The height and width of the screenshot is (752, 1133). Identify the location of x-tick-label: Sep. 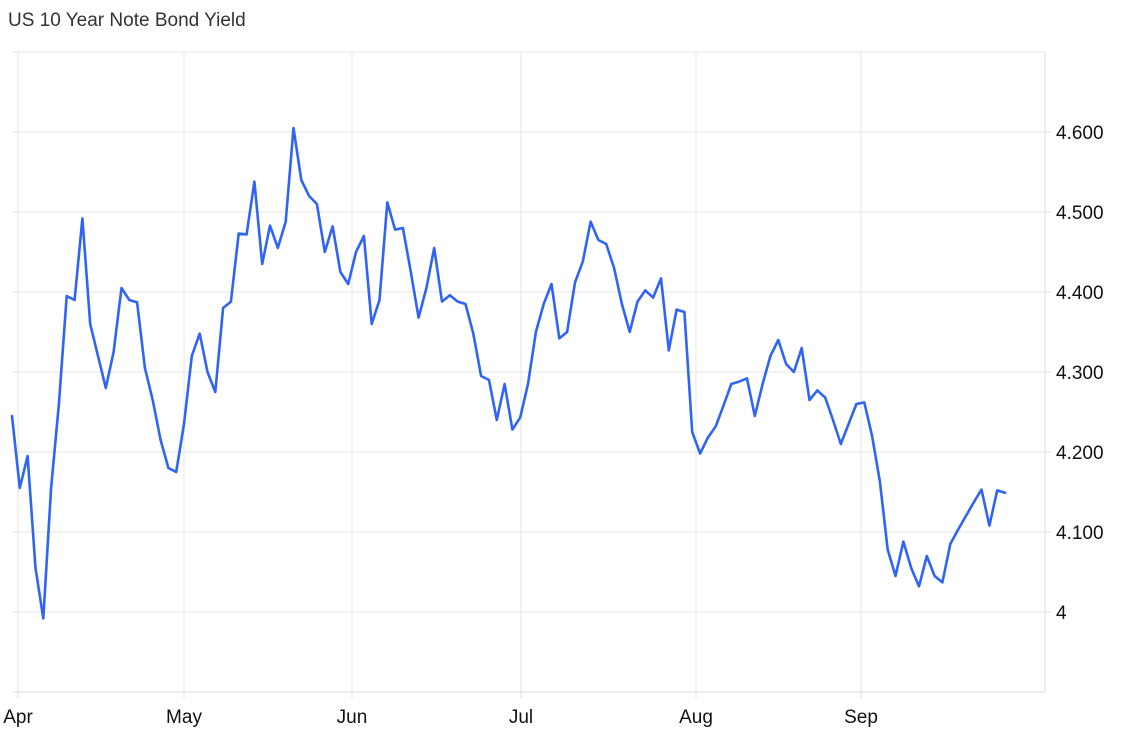
(861, 717).